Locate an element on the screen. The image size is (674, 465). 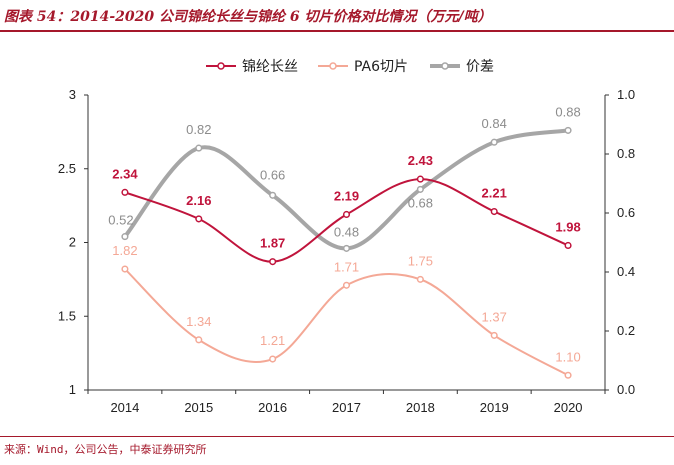
y-left-tick-label: 1.5 is located at coordinates (67, 315).